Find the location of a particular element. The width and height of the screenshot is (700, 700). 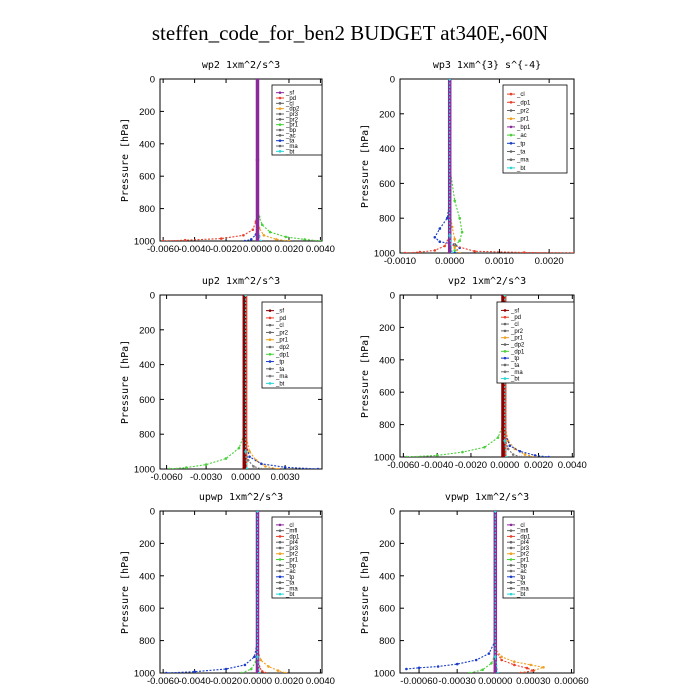

x-tick-label: 0.0040 is located at coordinates (572, 465).